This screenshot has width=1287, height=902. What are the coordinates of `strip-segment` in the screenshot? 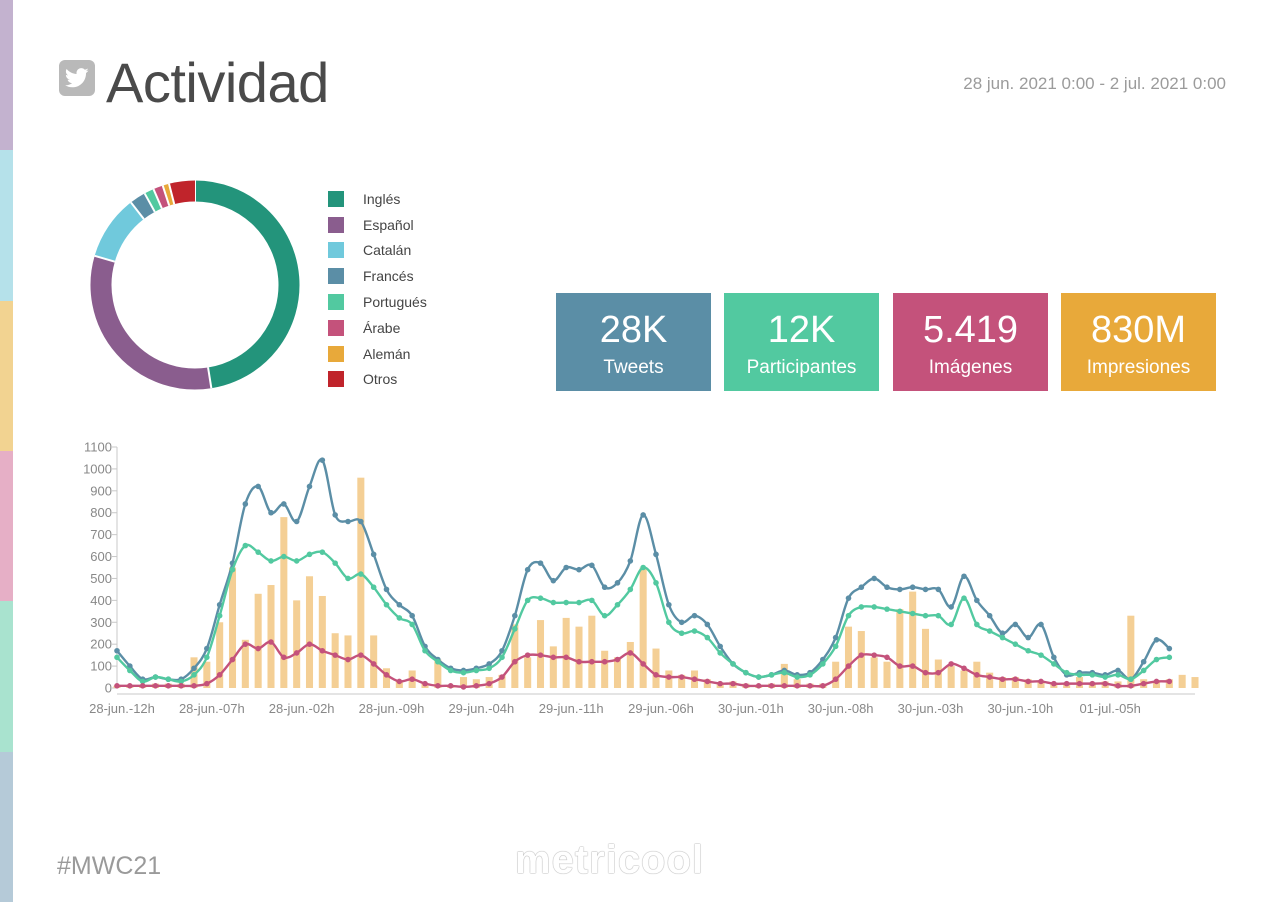 It's located at (6, 225).